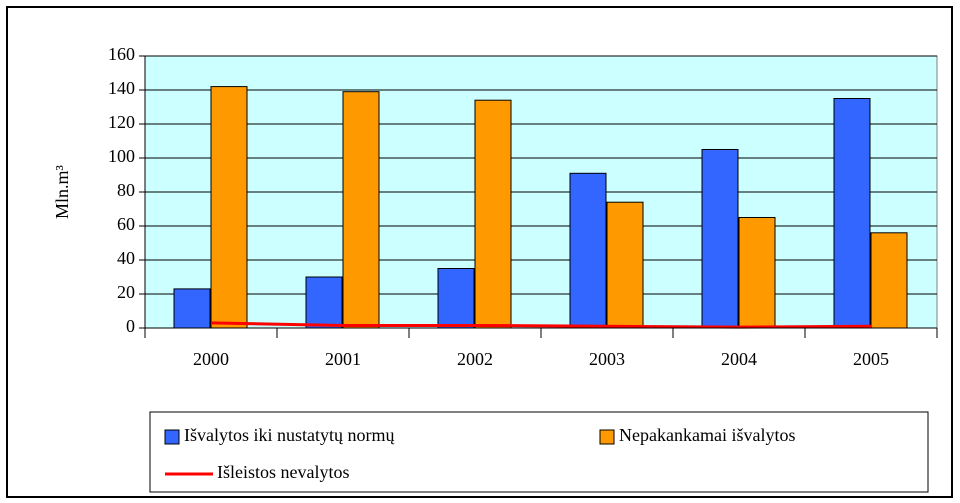  What do you see at coordinates (739, 359) in the screenshot?
I see `x-tick-label: 2004` at bounding box center [739, 359].